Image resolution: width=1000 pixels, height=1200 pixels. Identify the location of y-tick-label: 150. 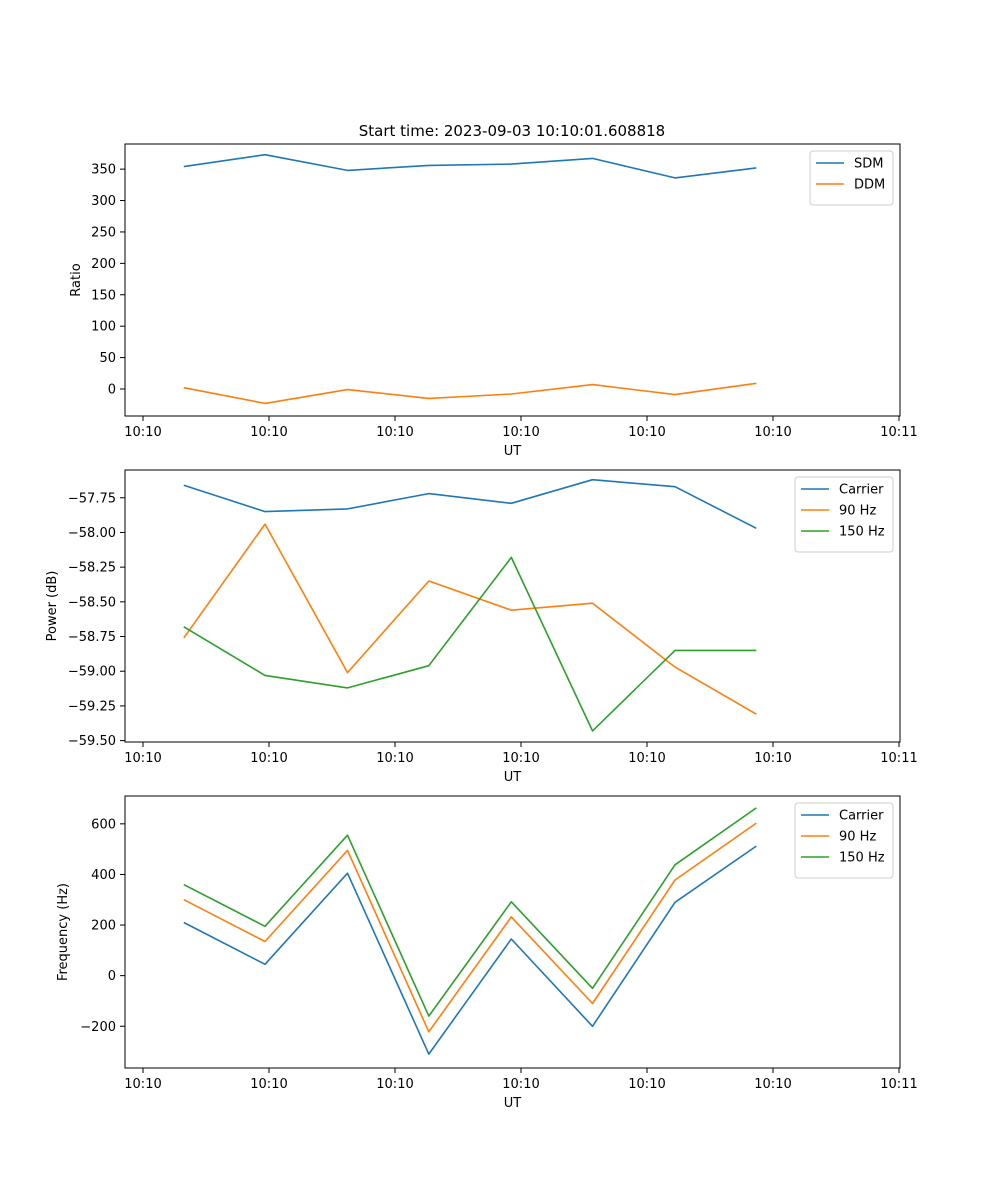
(103, 295).